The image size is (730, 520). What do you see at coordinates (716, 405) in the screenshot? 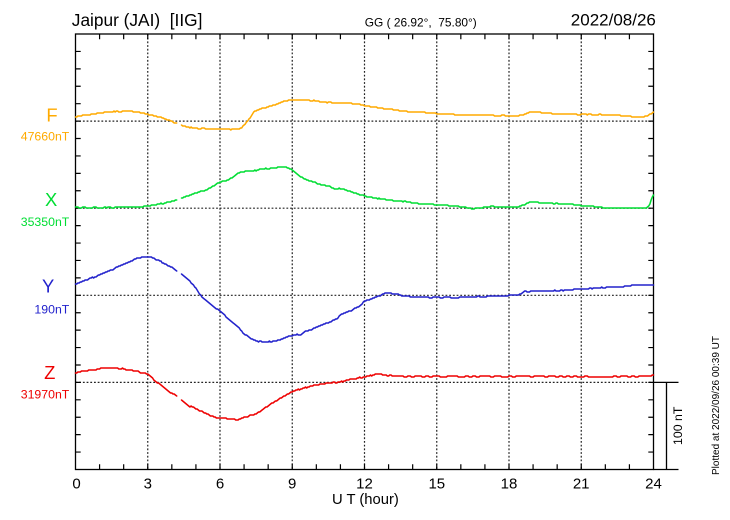
I see `svg-text: Plotted at 2022/09/26 00:39 UT` at bounding box center [716, 405].